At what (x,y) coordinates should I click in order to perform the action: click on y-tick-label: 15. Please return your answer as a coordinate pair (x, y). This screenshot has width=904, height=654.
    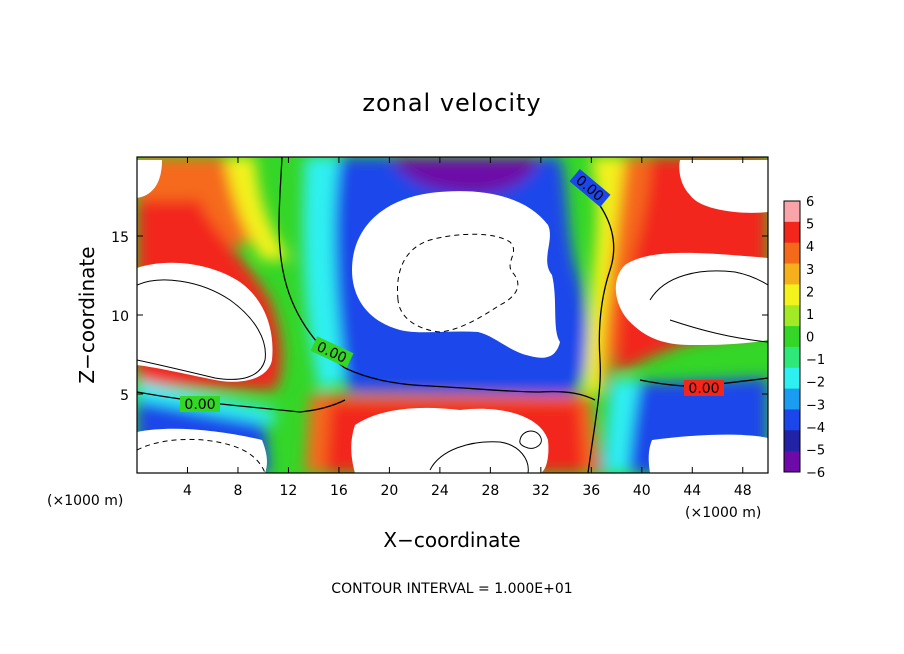
    Looking at the image, I should click on (120, 238).